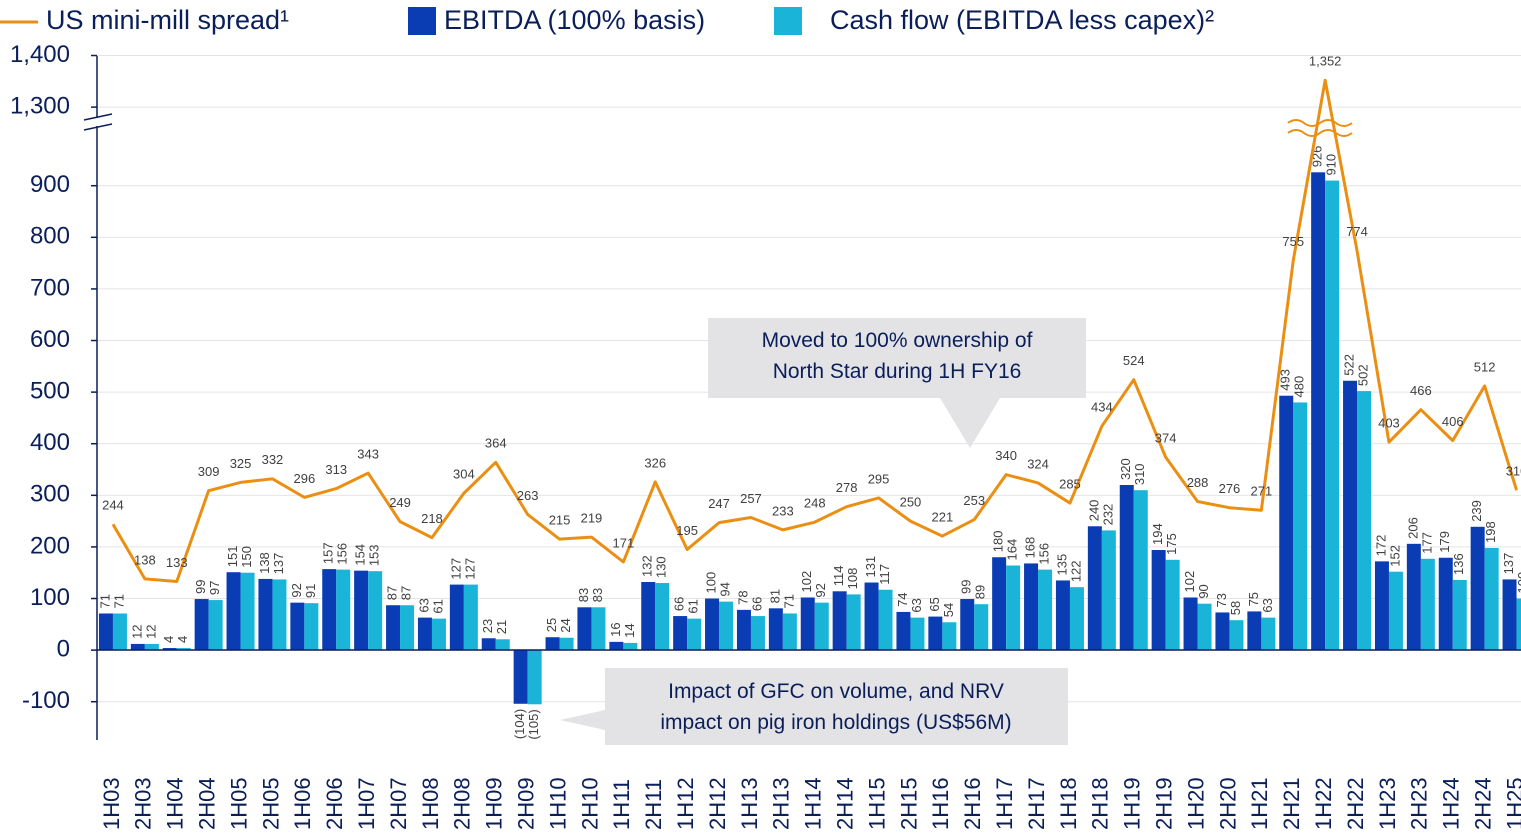  I want to click on data-label: 332, so click(273, 459).